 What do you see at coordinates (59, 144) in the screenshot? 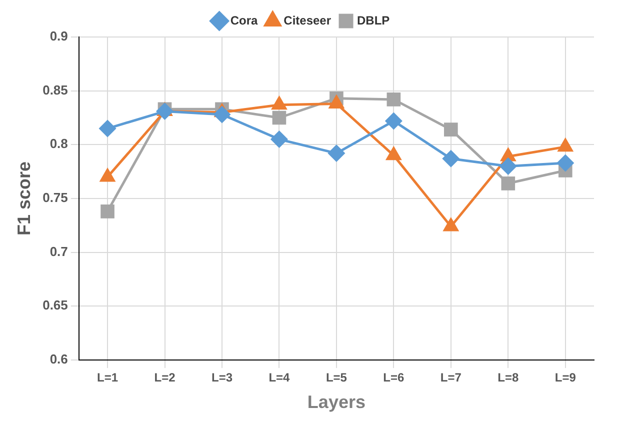
I see `y-tick-label: 0.8` at bounding box center [59, 144].